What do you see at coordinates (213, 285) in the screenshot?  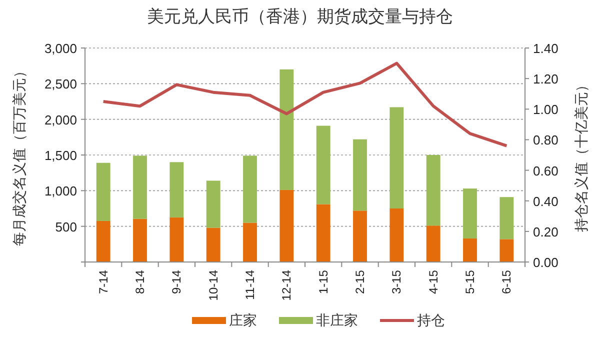 I see `x-tick-label: 10-14` at bounding box center [213, 285].